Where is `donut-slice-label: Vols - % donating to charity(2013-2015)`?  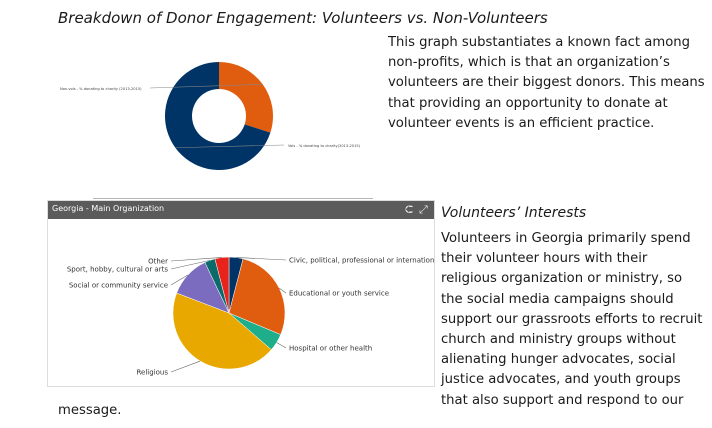
donut-slice-label: Vols - % donating to charity(2013-2015) is located at coordinates (324, 146).